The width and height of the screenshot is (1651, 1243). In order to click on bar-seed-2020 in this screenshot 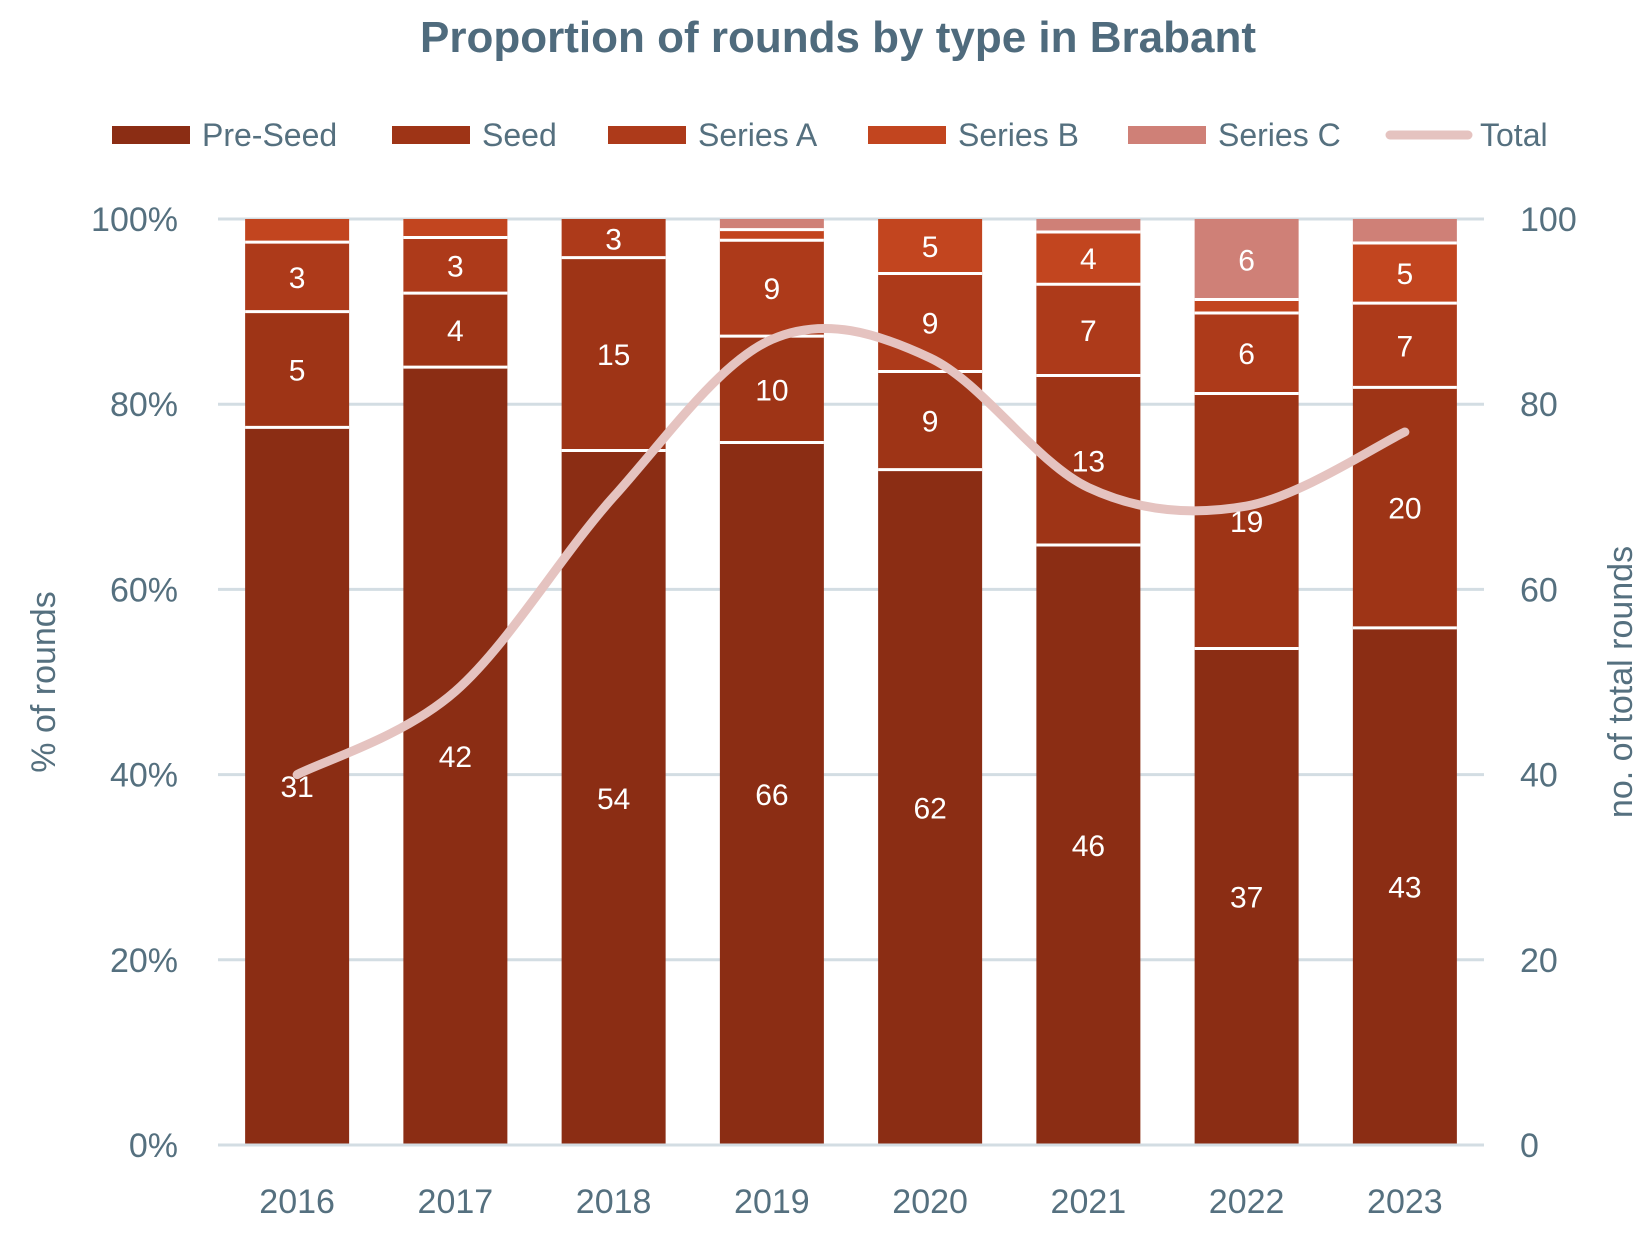, I will do `click(930, 420)`.